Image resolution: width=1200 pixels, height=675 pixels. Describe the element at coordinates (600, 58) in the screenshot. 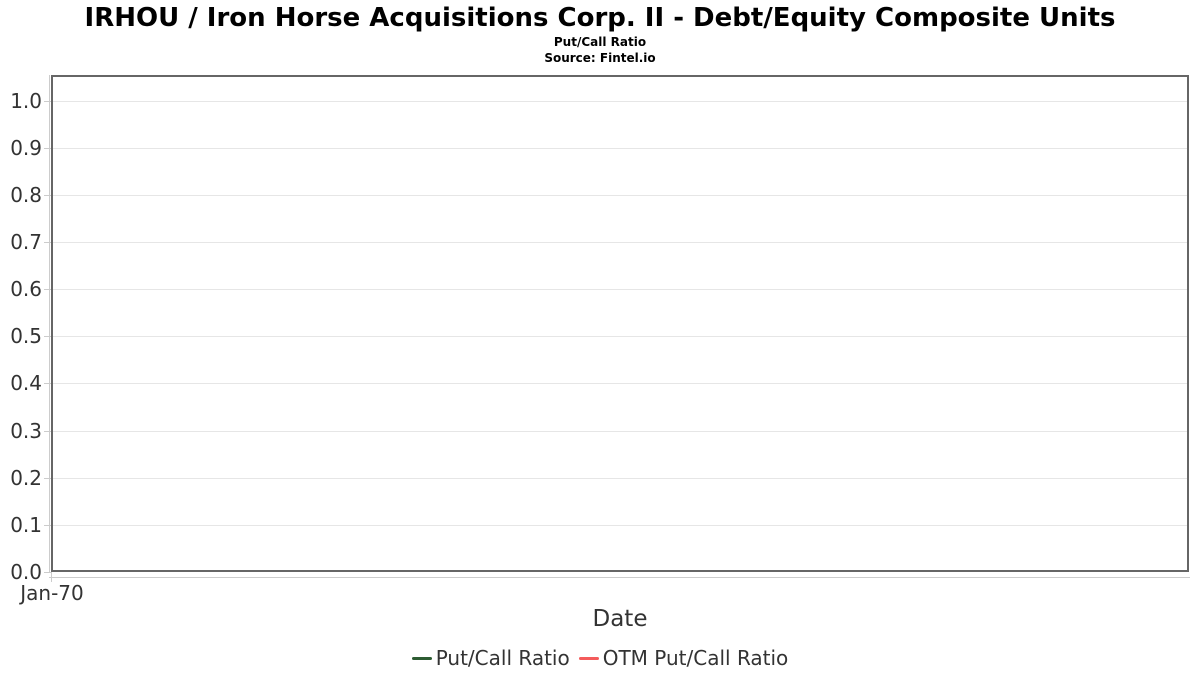

I see `chart-source-label: Source: Fintel.io` at that location.